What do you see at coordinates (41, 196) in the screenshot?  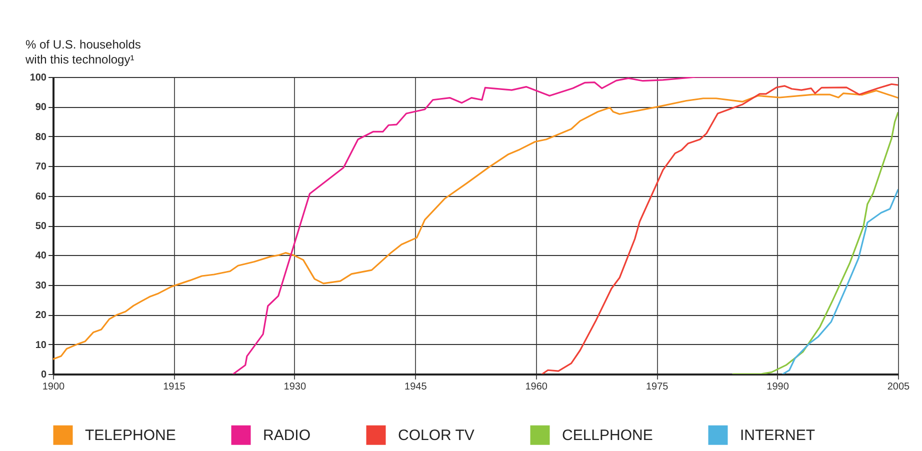 I see `y-tick-label: 60` at bounding box center [41, 196].